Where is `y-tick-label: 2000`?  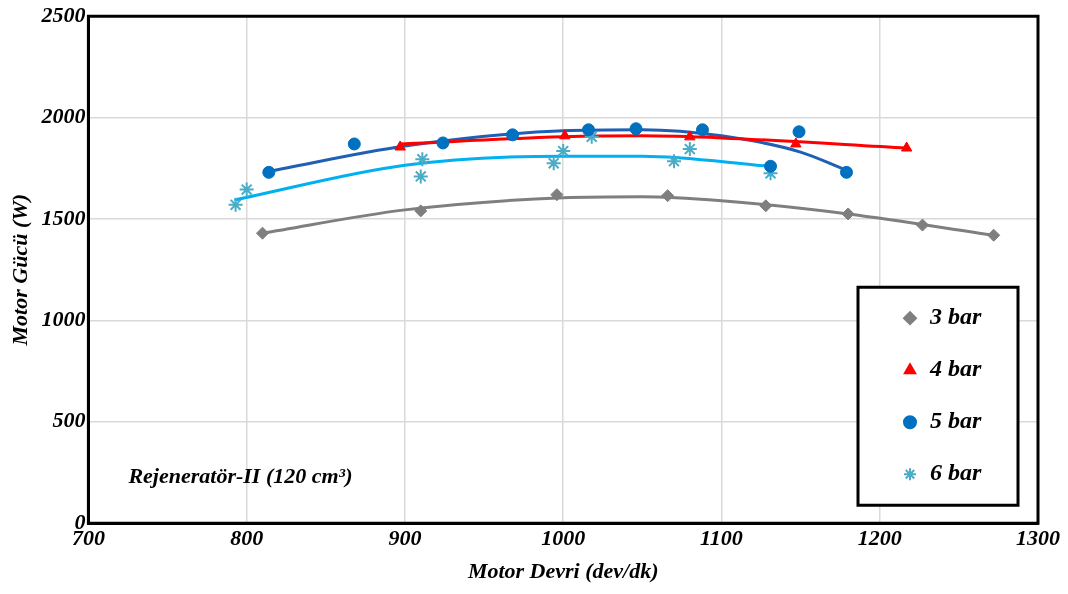 y-tick-label: 2000 is located at coordinates (63, 116).